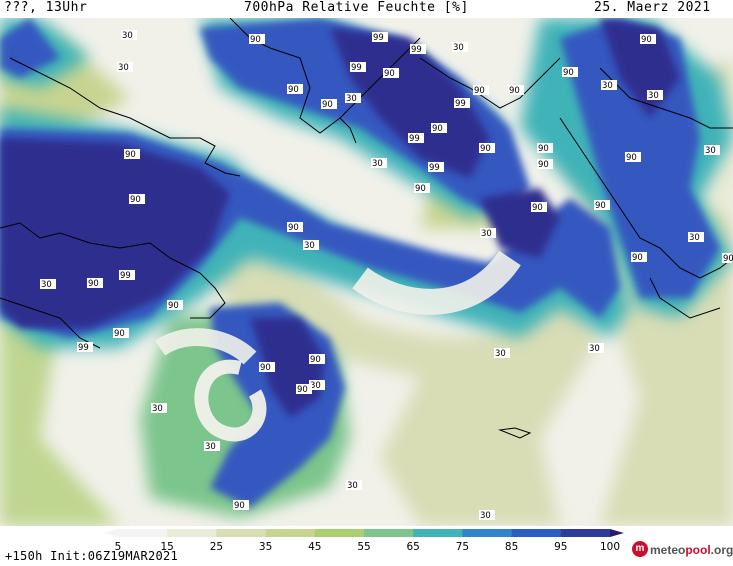 The width and height of the screenshot is (733, 566). Describe the element at coordinates (92, 556) in the screenshot. I see `forecast-info-label: +150h Init:06Z19MAR2021` at that location.